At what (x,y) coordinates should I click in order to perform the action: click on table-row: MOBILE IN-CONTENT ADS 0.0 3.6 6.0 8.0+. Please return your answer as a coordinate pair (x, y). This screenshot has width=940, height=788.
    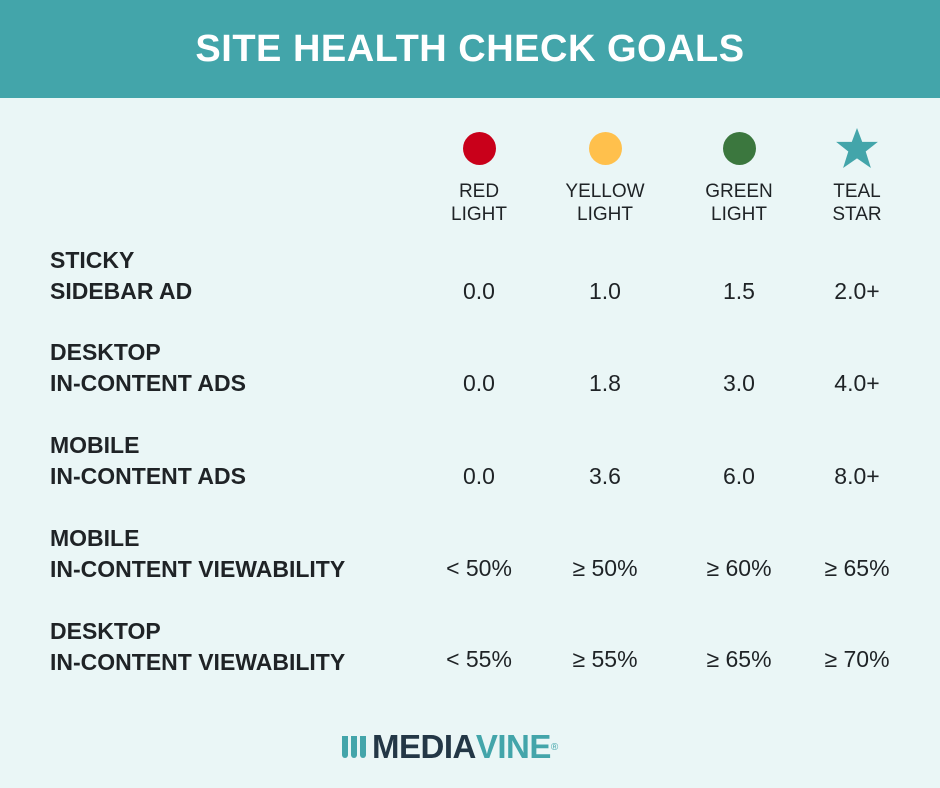
    Looking at the image, I should click on (480, 465).